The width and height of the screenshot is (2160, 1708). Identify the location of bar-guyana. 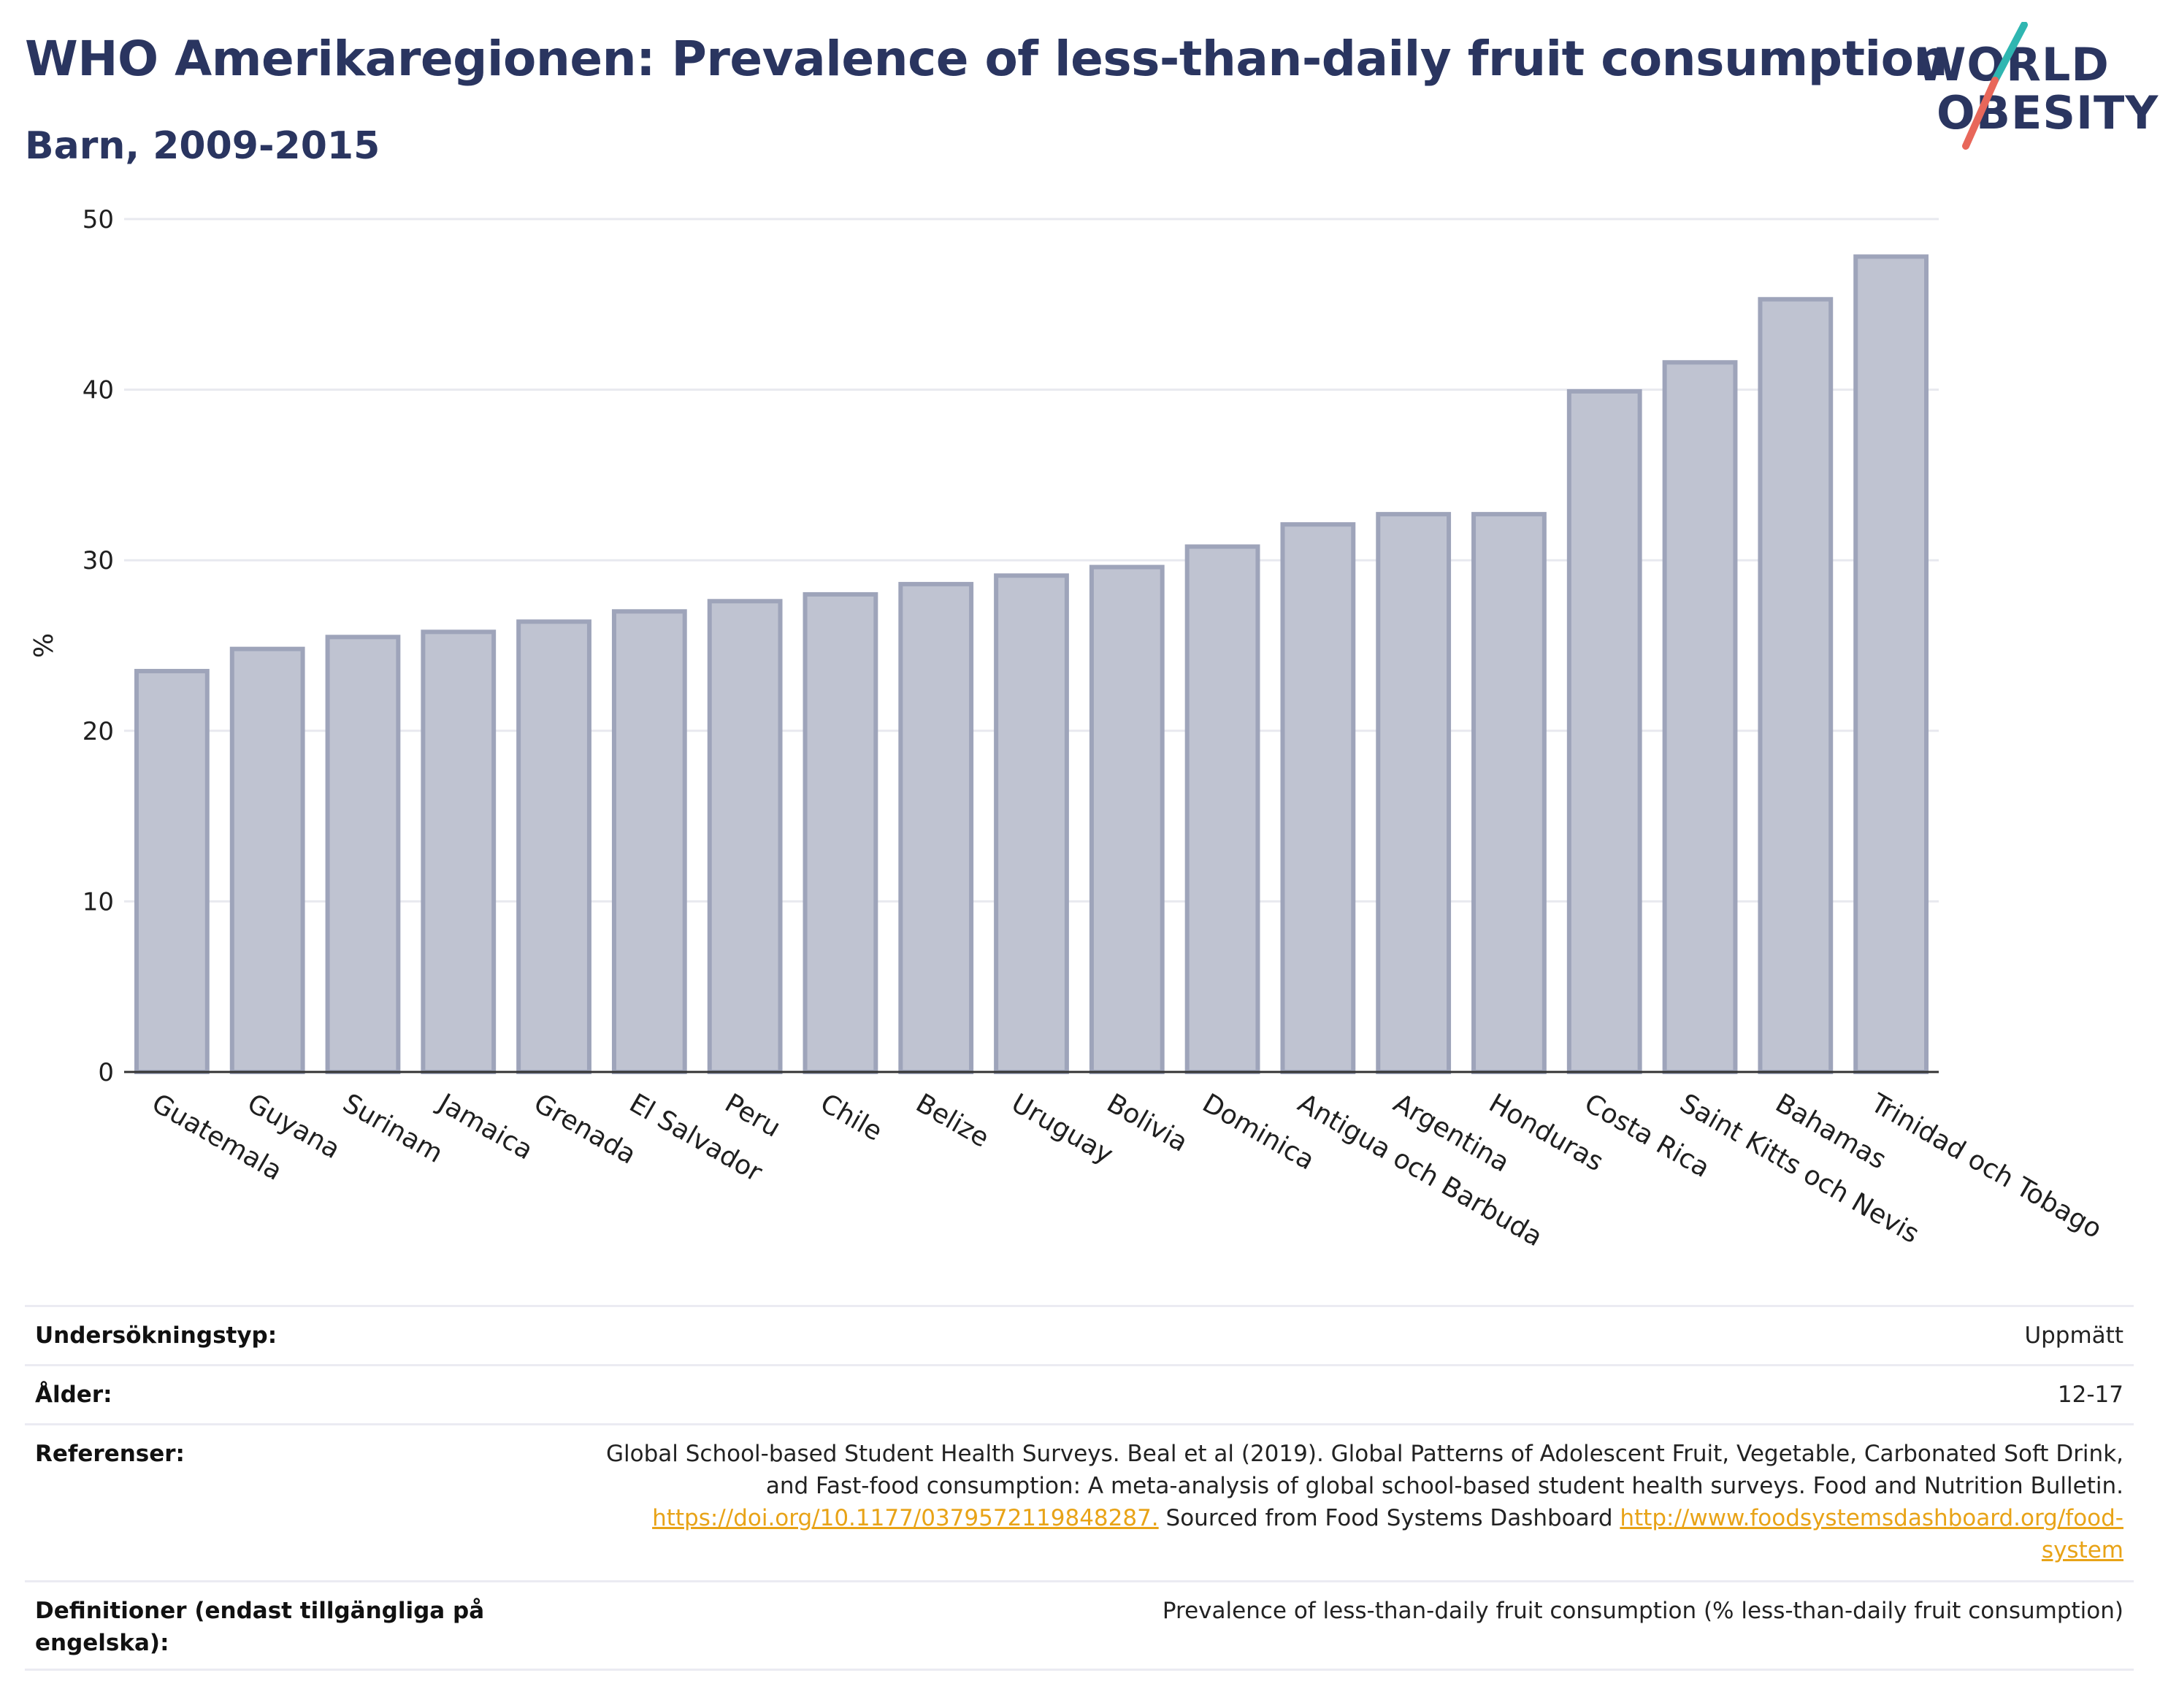
(267, 860).